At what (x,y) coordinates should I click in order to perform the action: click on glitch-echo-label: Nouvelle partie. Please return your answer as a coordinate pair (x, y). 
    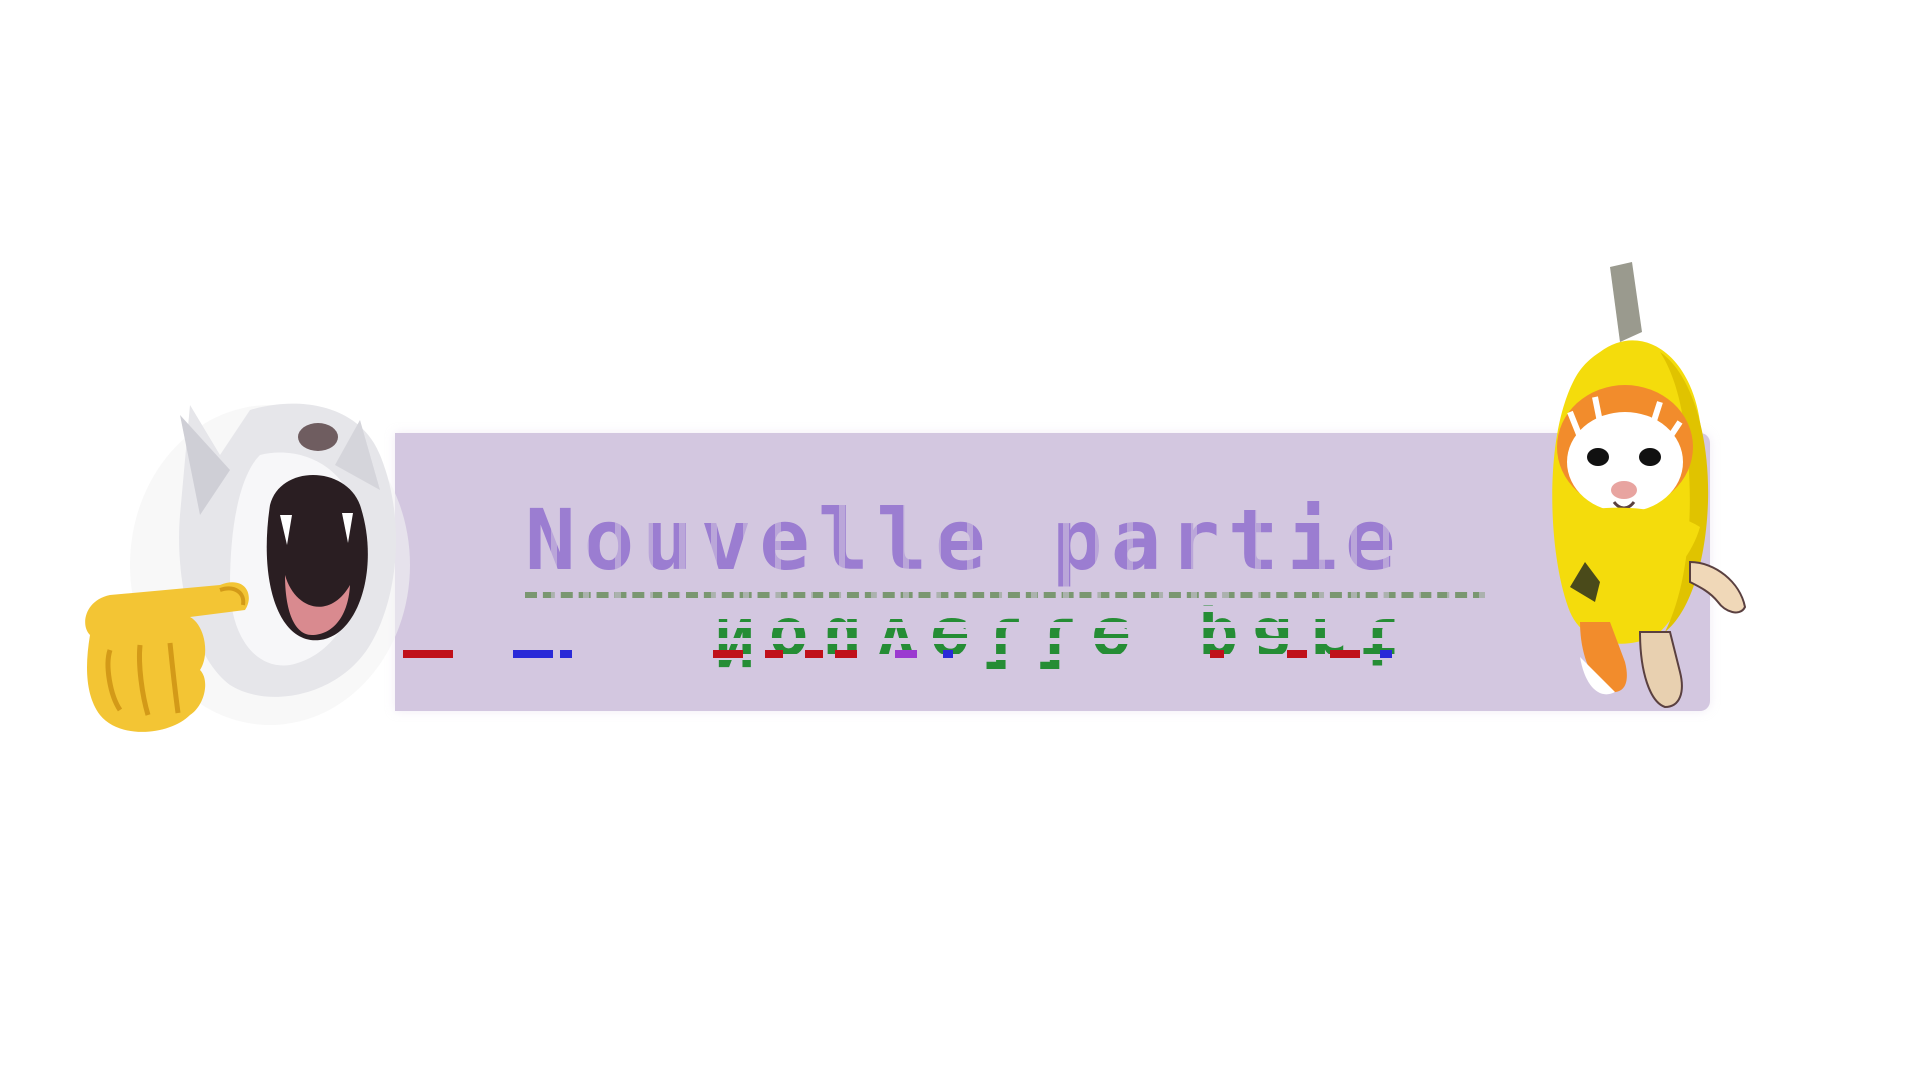
    Looking at the image, I should click on (1065, 641).